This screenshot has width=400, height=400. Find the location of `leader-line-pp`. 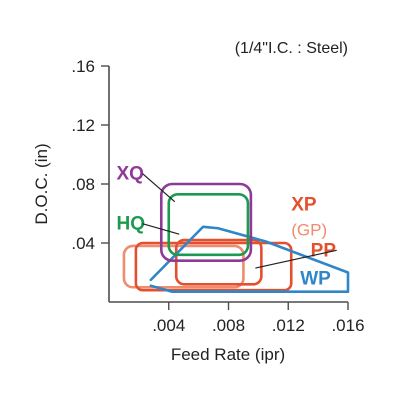

leader-line-pp is located at coordinates (296, 259).